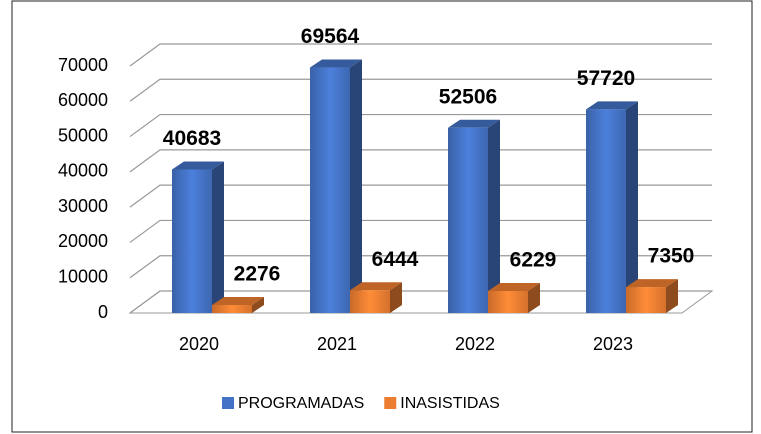  I want to click on data-label: 7350, so click(671, 256).